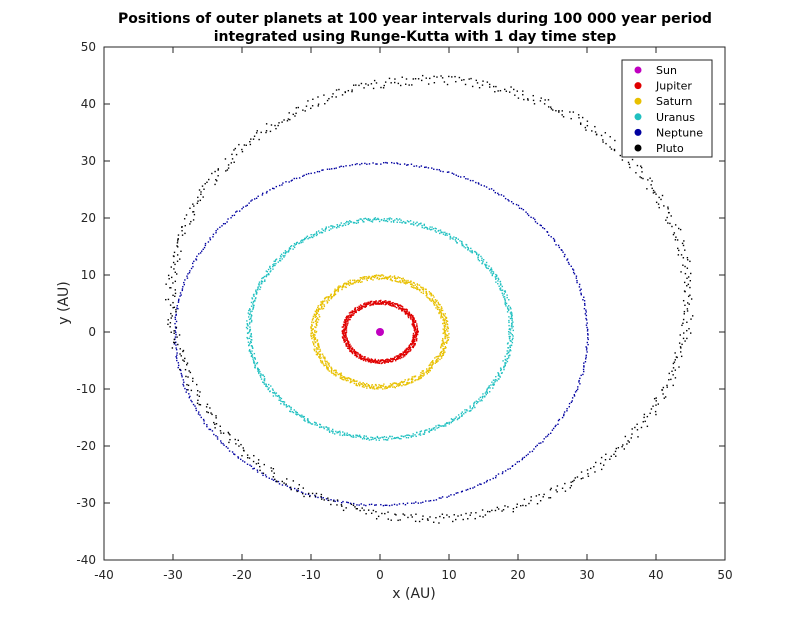 The height and width of the screenshot is (629, 802). Describe the element at coordinates (638, 148) in the screenshot. I see `legend-marker-pluto` at that location.